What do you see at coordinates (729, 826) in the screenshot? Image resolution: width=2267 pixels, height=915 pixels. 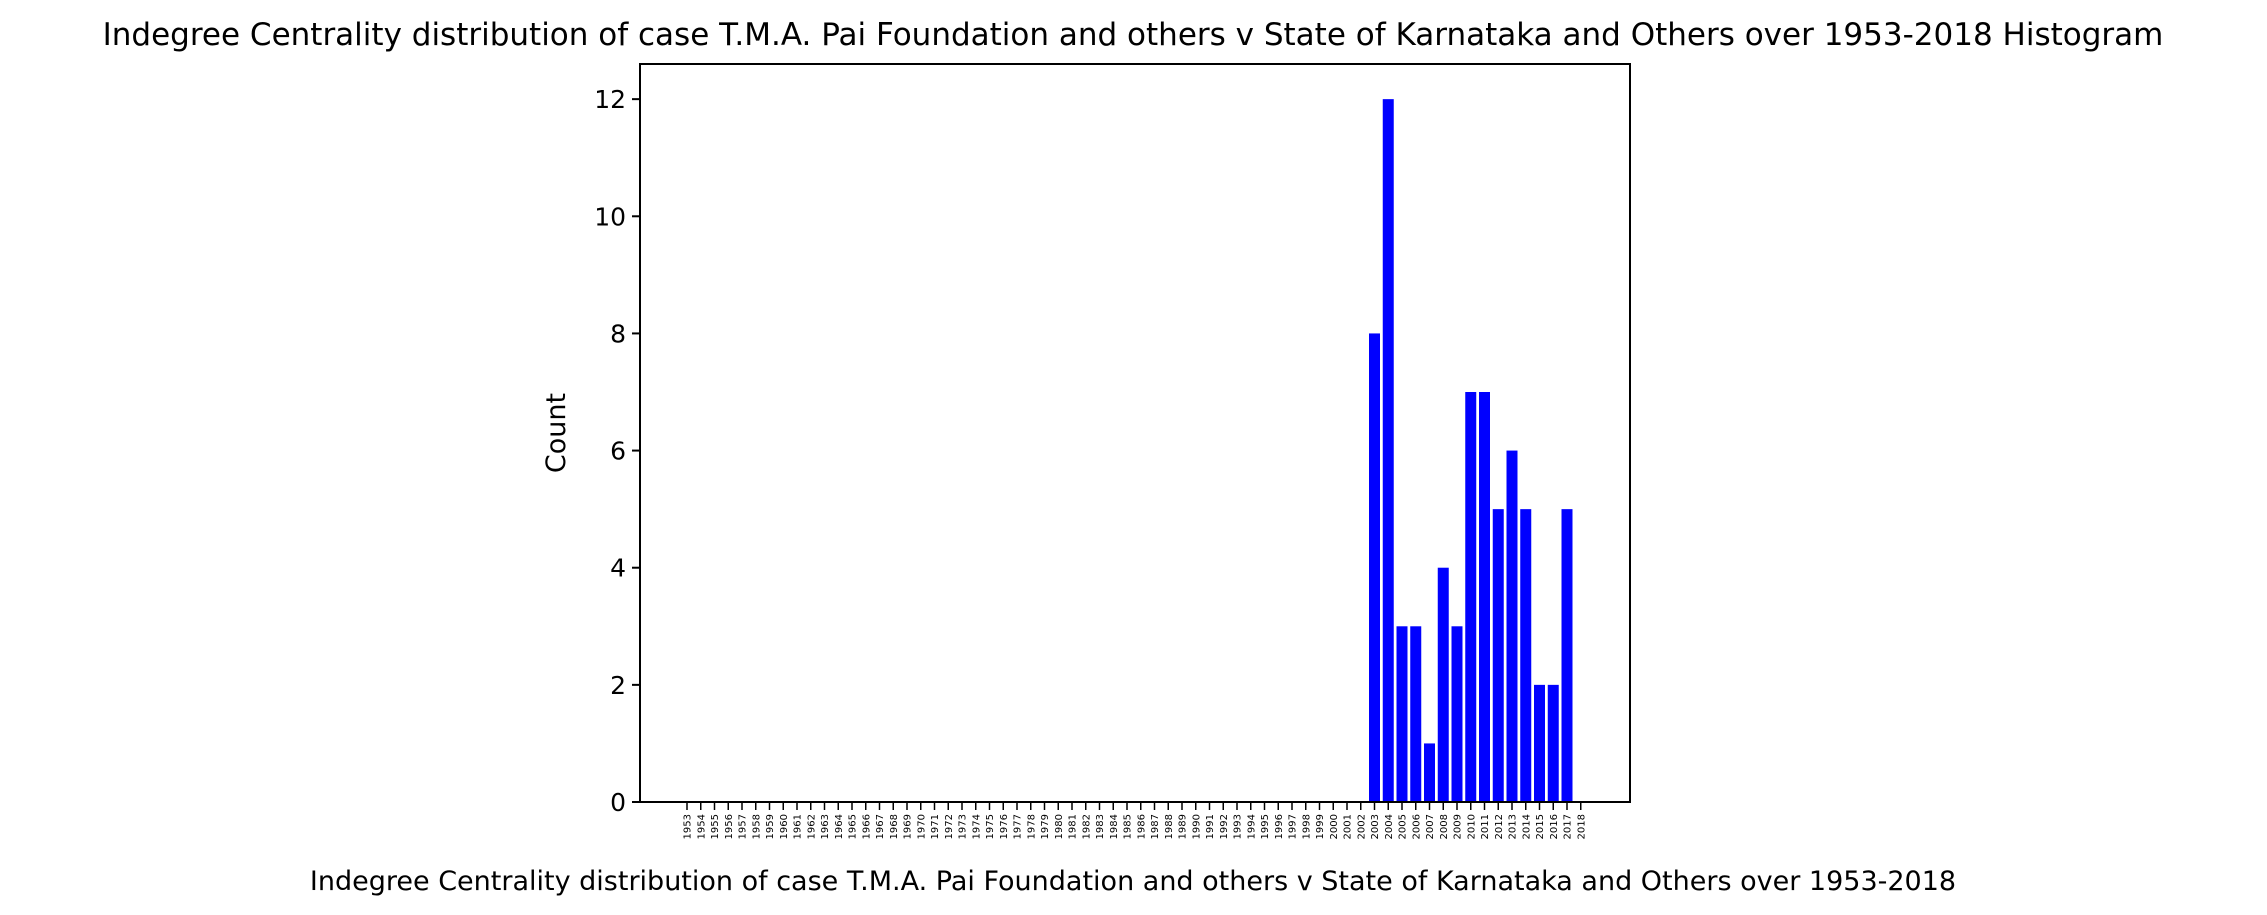 I see `x-tick-label: 1956` at bounding box center [729, 826].